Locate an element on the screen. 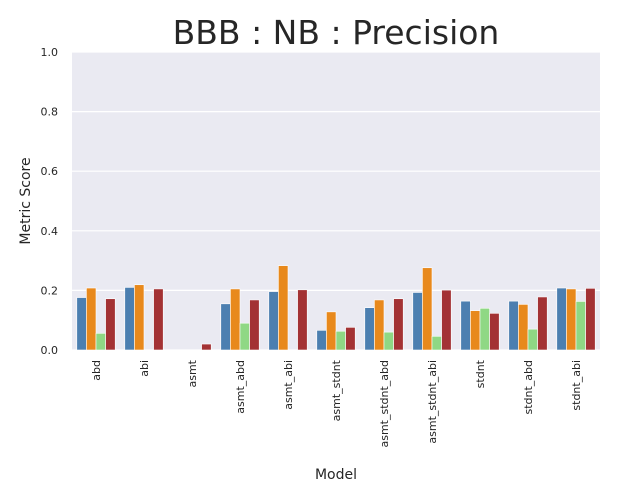 This screenshot has height=500, width=625. x-tick-label: asmt_abd is located at coordinates (240, 387).